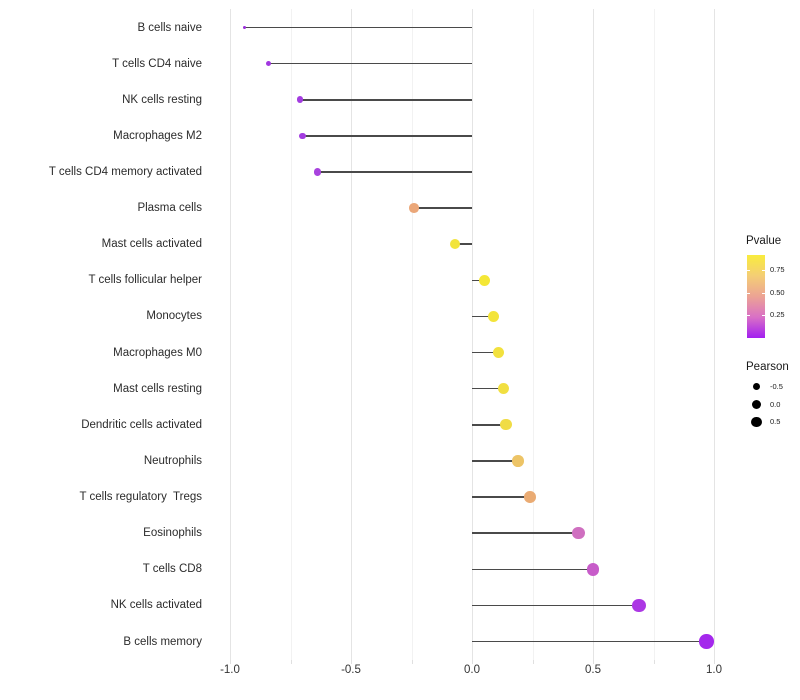  Describe the element at coordinates (162, 99) in the screenshot. I see `category-label: NK cells resting` at that location.